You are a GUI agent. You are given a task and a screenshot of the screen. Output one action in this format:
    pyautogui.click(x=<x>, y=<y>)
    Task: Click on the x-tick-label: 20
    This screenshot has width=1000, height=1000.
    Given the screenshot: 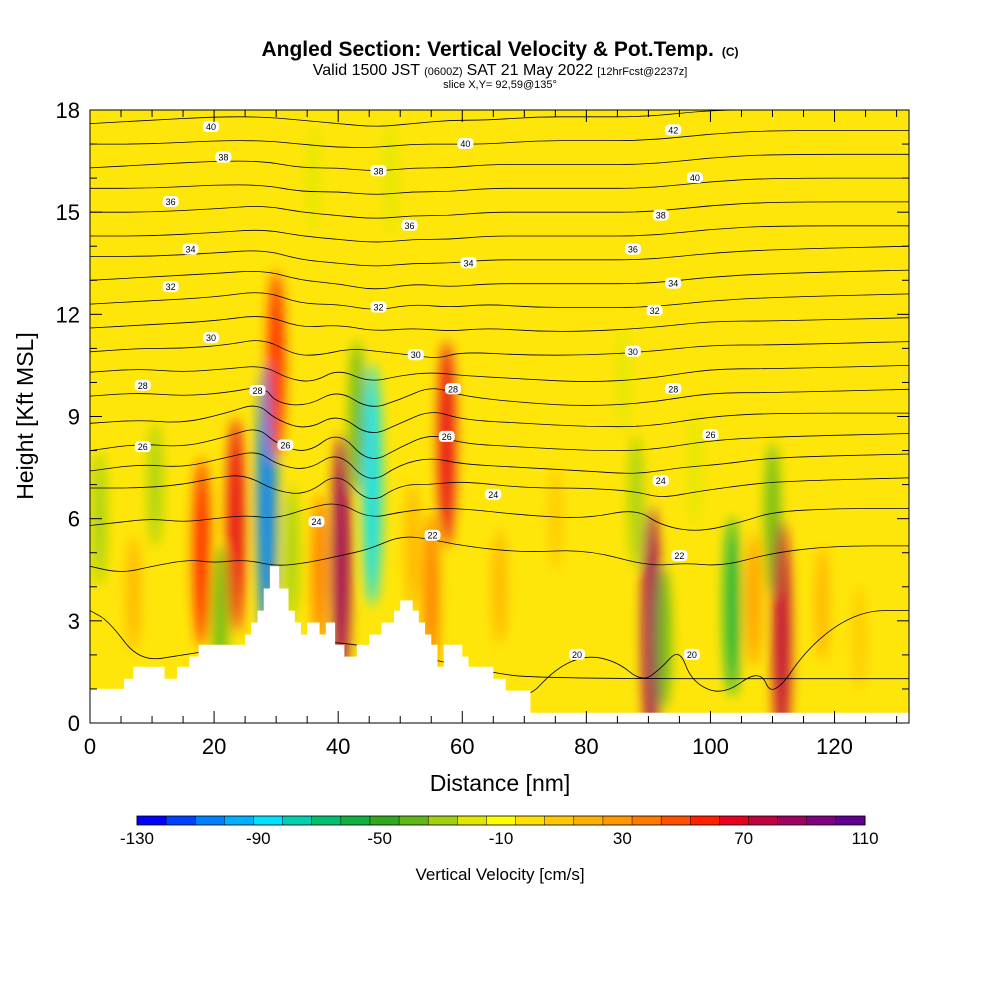 What is the action you would take?
    pyautogui.click(x=214, y=746)
    